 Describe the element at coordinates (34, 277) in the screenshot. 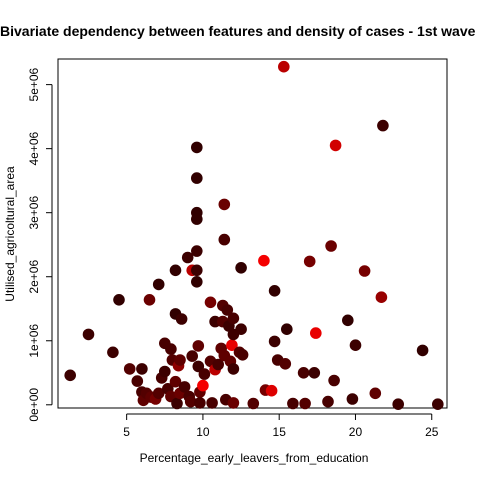

I see `y-tick-label: 2e+06` at that location.